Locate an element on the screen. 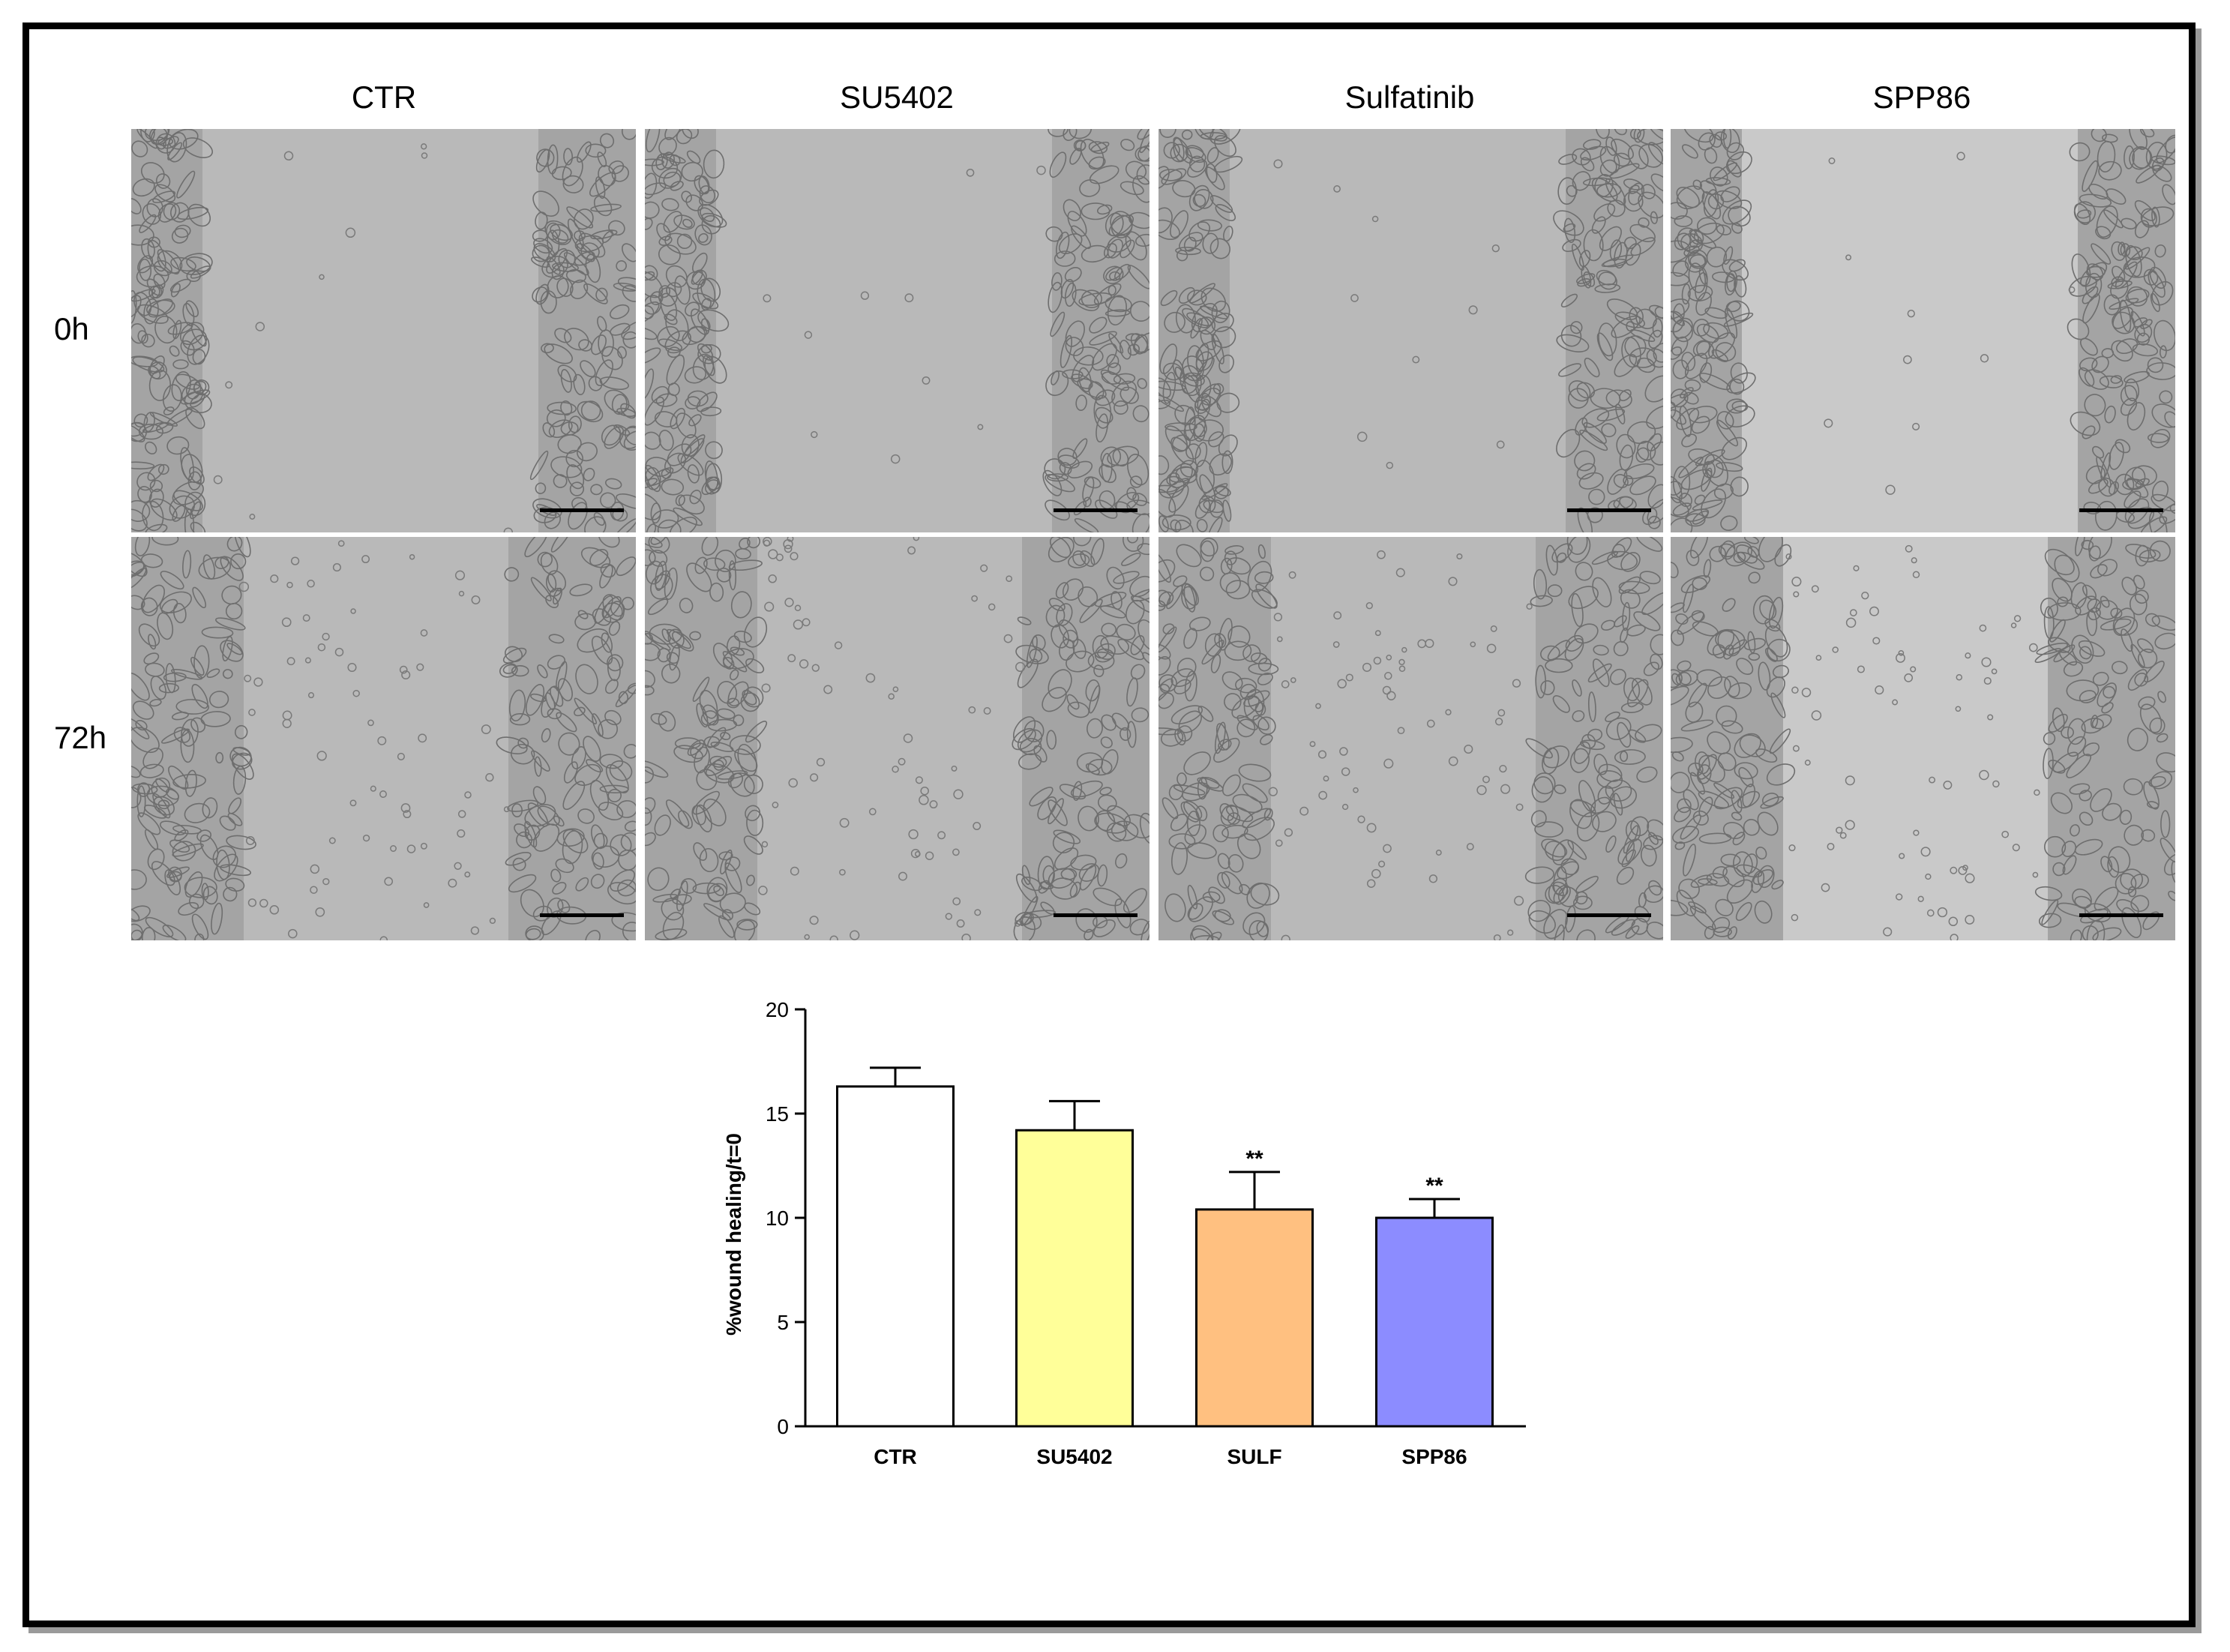 The width and height of the screenshot is (2230, 1652). bar-SU5402 is located at coordinates (1074, 1278).